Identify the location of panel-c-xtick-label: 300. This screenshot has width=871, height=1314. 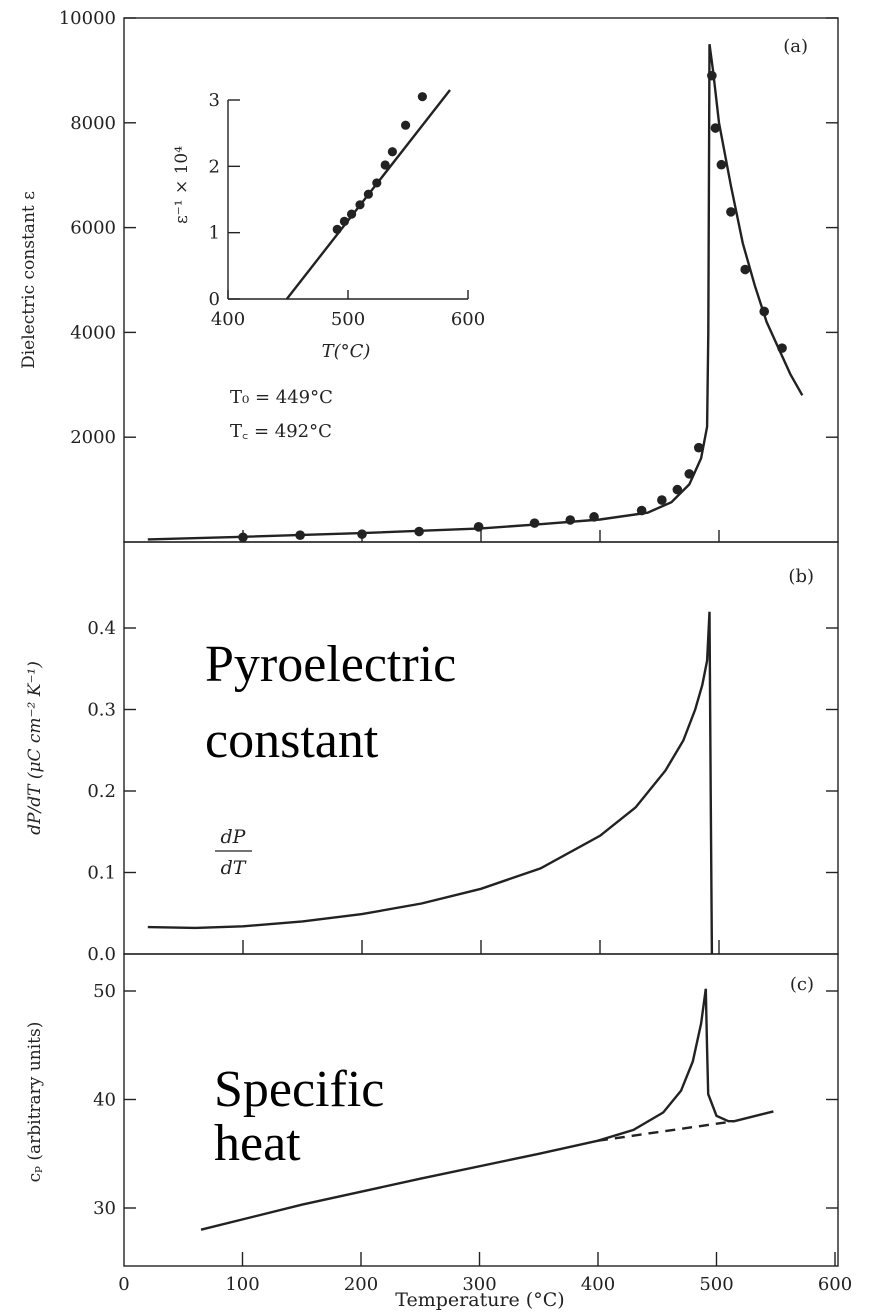
(479, 1284).